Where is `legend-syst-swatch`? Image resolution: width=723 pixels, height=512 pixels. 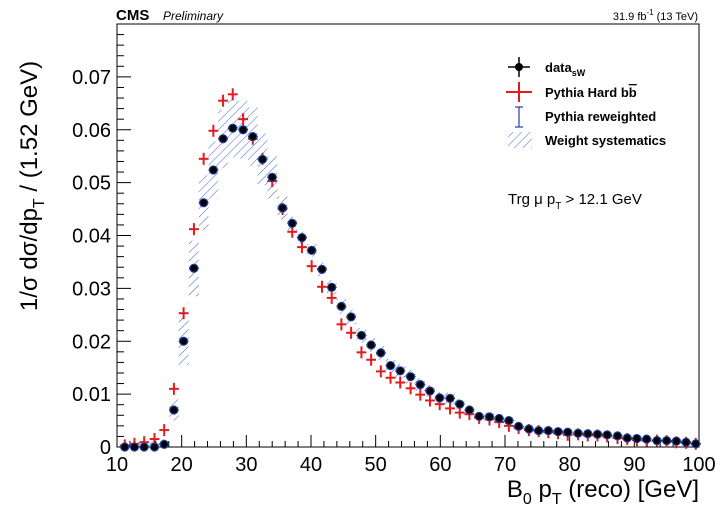
legend-syst-swatch is located at coordinates (520, 140).